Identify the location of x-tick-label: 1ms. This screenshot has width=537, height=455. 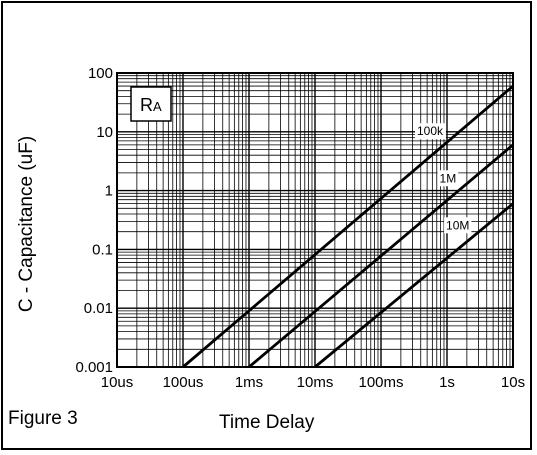
(249, 382).